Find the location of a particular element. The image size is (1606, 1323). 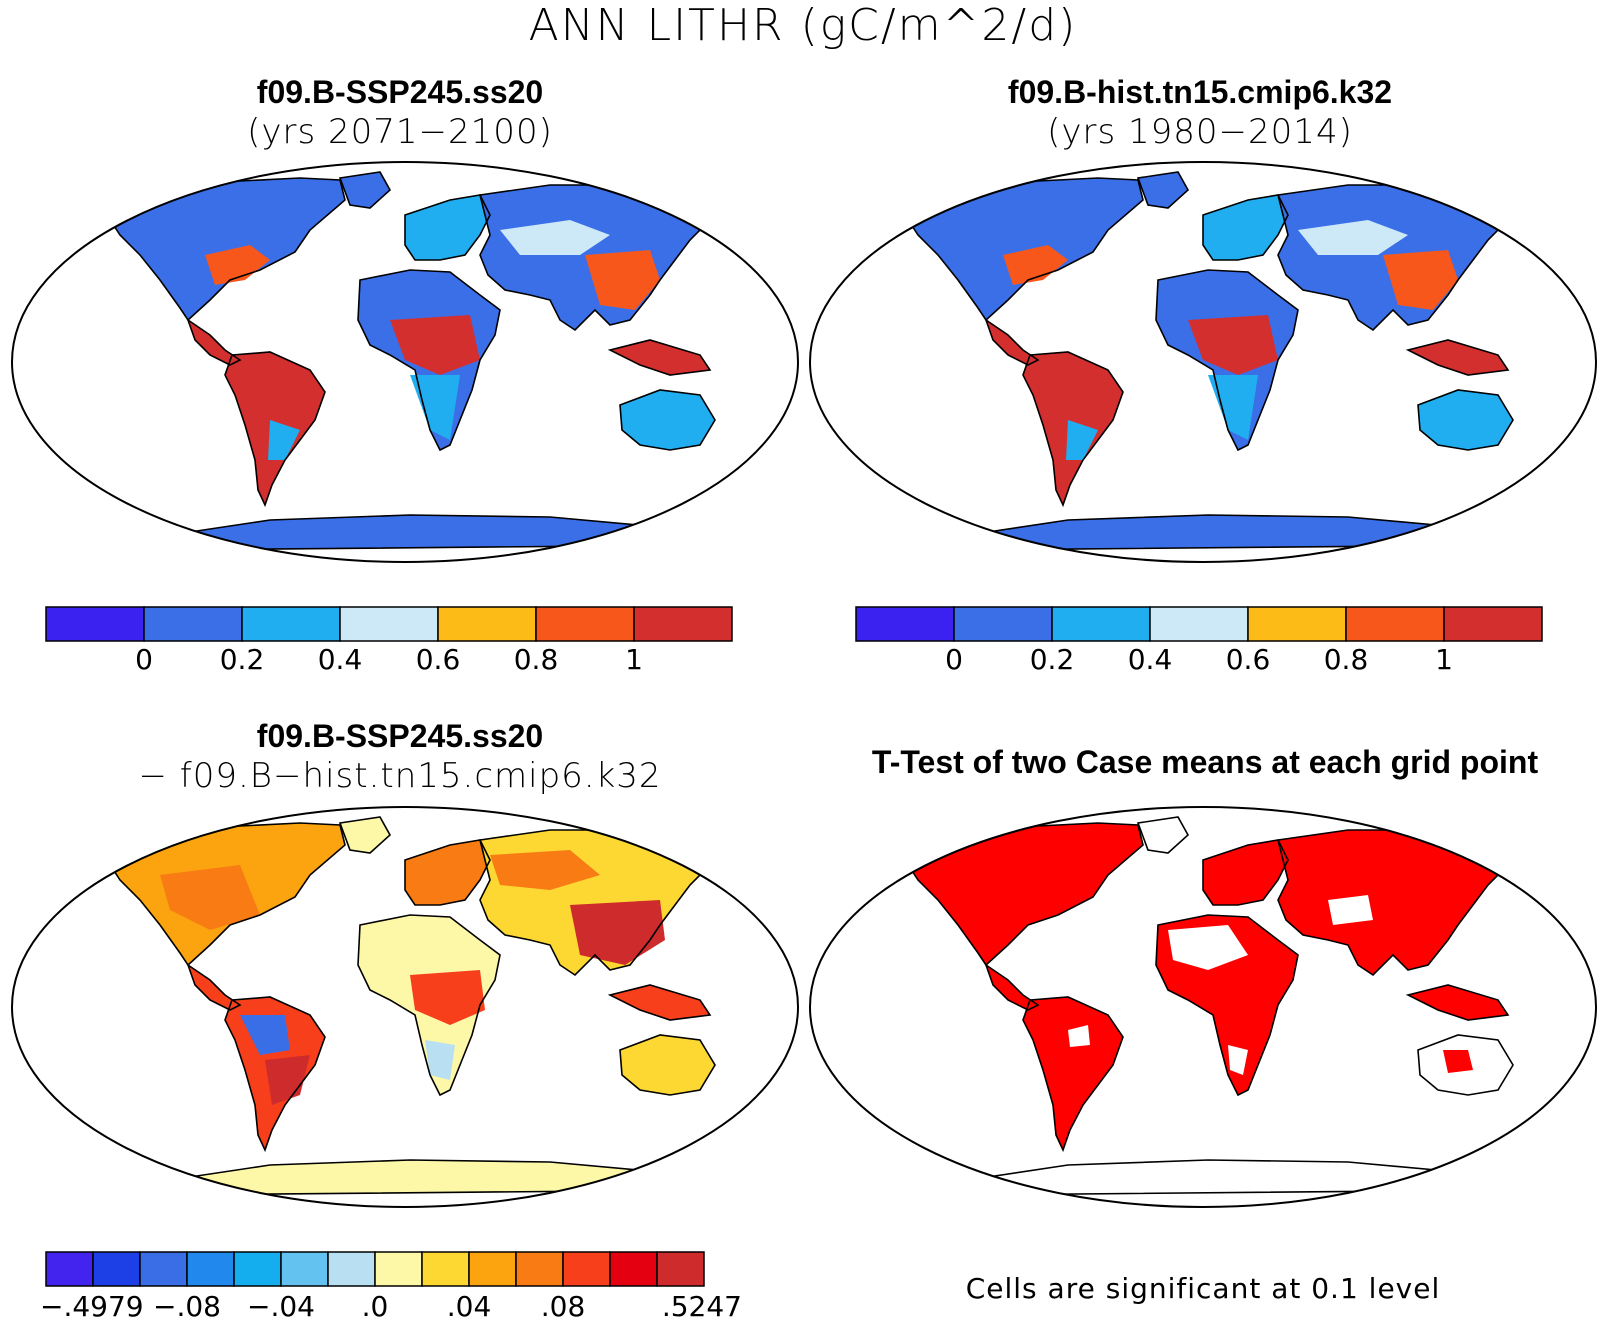

panel1-colorbar: 0 0.2 0.4 0.6 0.8 1 is located at coordinates (389, 641).